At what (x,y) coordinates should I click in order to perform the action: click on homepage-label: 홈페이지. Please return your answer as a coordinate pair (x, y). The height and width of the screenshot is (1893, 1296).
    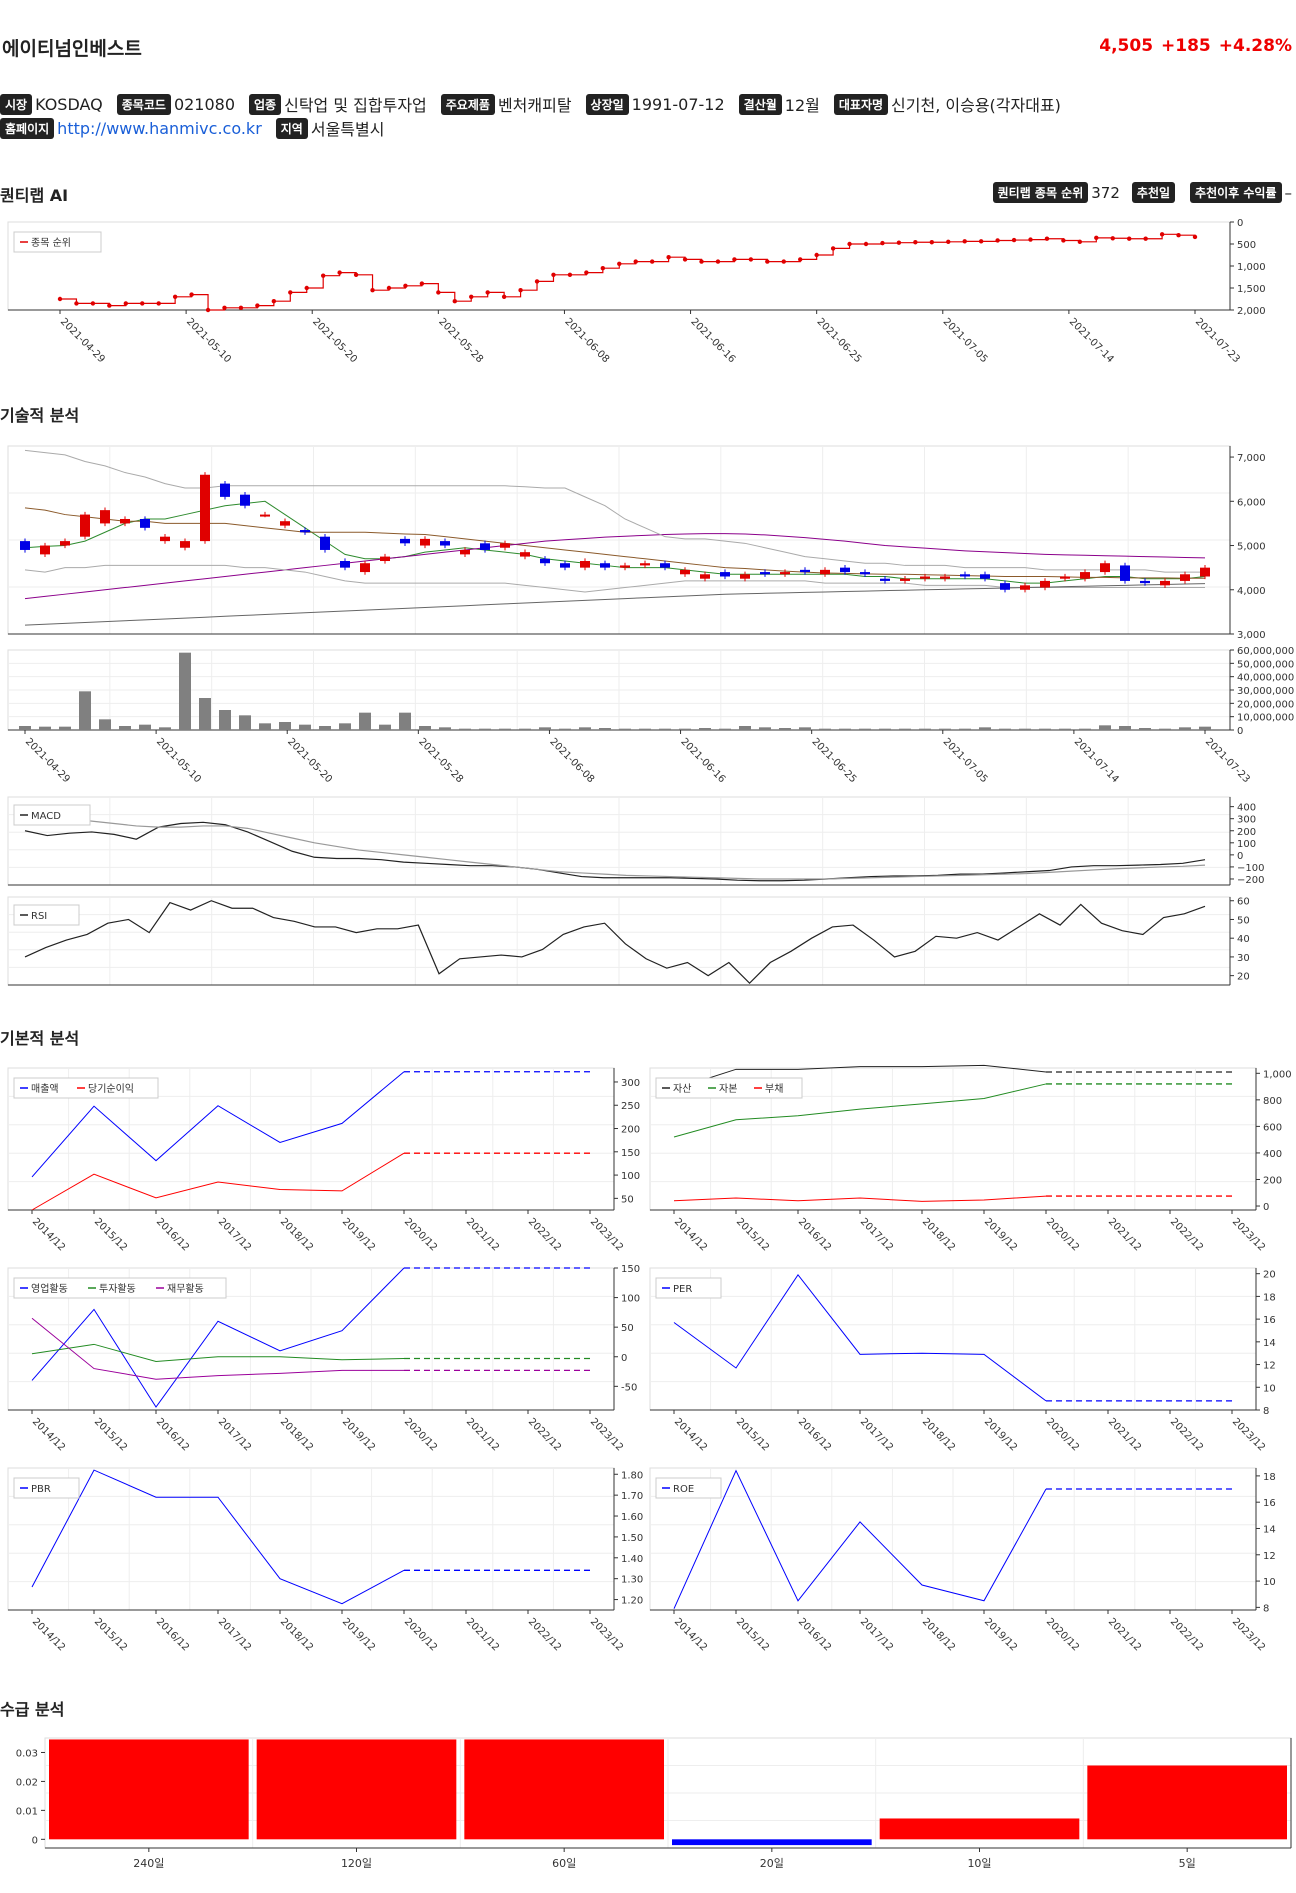
    Looking at the image, I should click on (27, 128).